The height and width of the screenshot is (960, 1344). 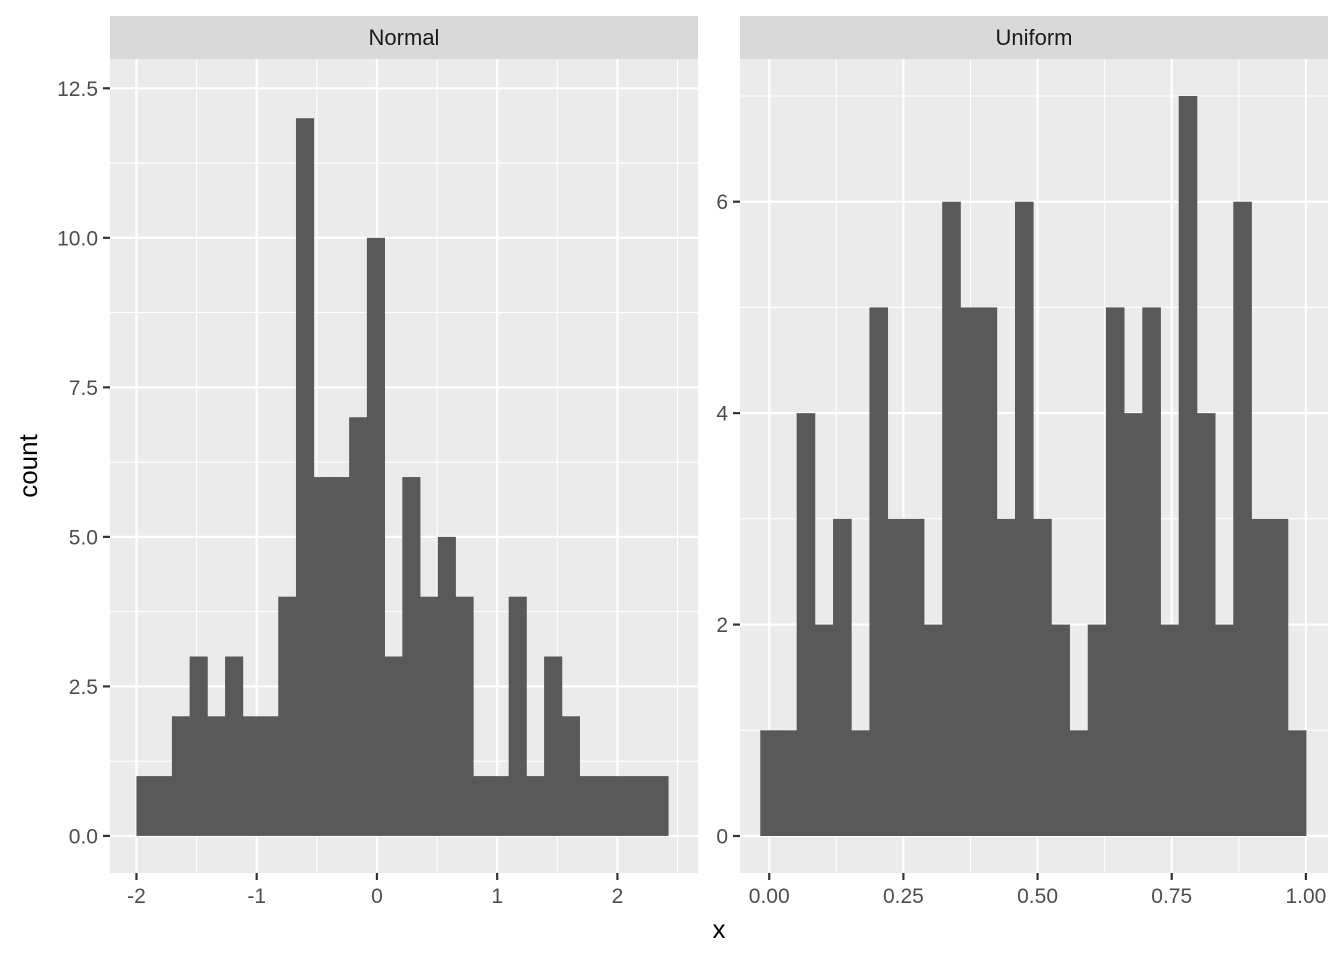 I want to click on y-tick-label: 0, so click(x=722, y=837).